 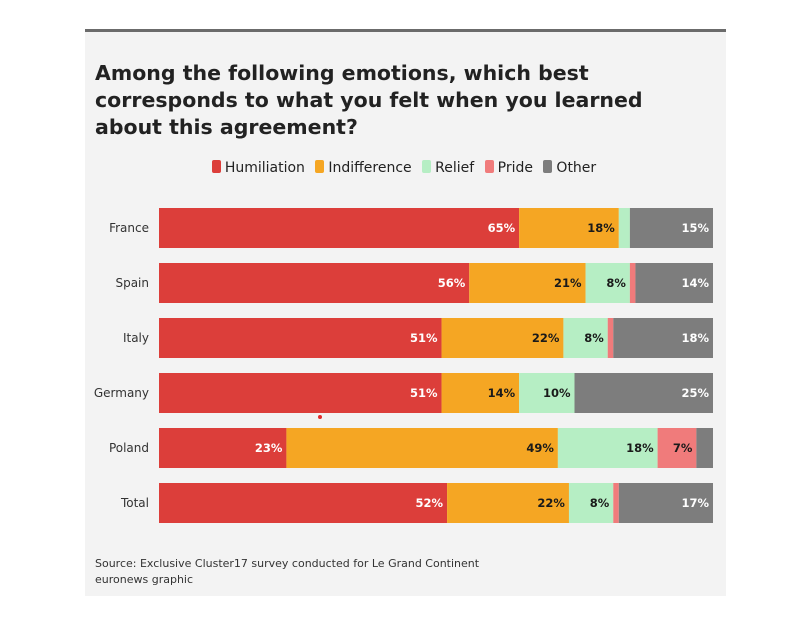 I want to click on legend-item-other: Other, so click(x=569, y=168).